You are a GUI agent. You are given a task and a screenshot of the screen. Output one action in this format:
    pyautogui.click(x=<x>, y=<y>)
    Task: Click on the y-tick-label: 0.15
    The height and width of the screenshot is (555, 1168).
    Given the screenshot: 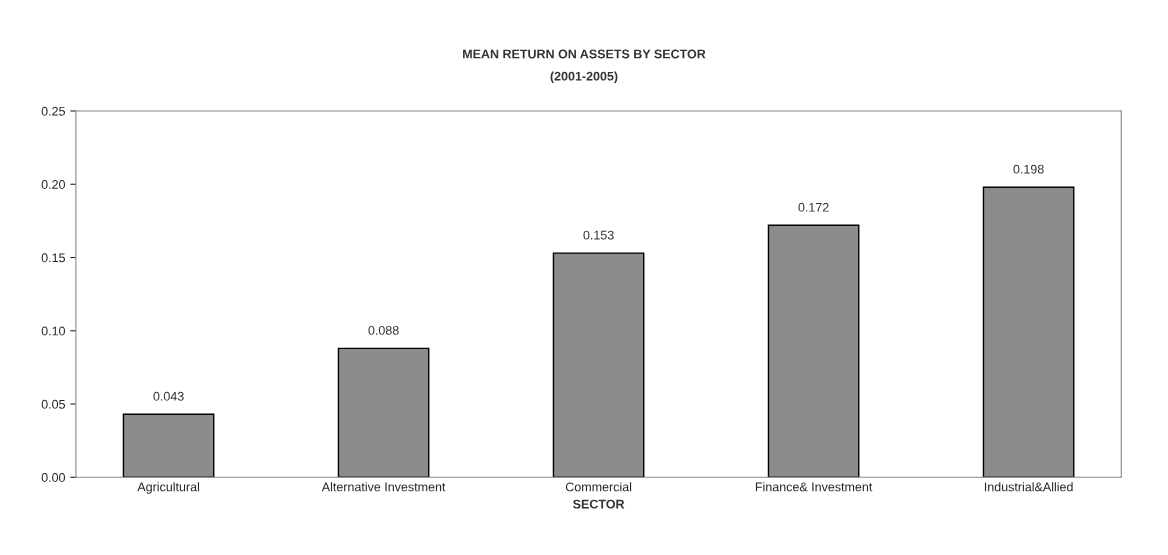 What is the action you would take?
    pyautogui.click(x=53, y=258)
    